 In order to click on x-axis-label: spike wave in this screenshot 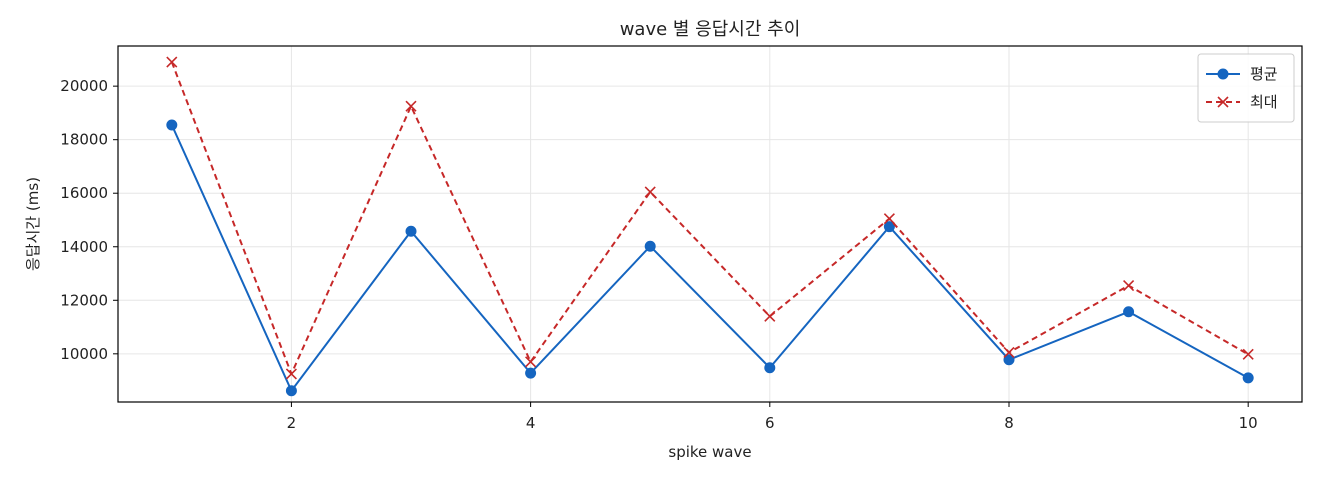, I will do `click(709, 452)`.